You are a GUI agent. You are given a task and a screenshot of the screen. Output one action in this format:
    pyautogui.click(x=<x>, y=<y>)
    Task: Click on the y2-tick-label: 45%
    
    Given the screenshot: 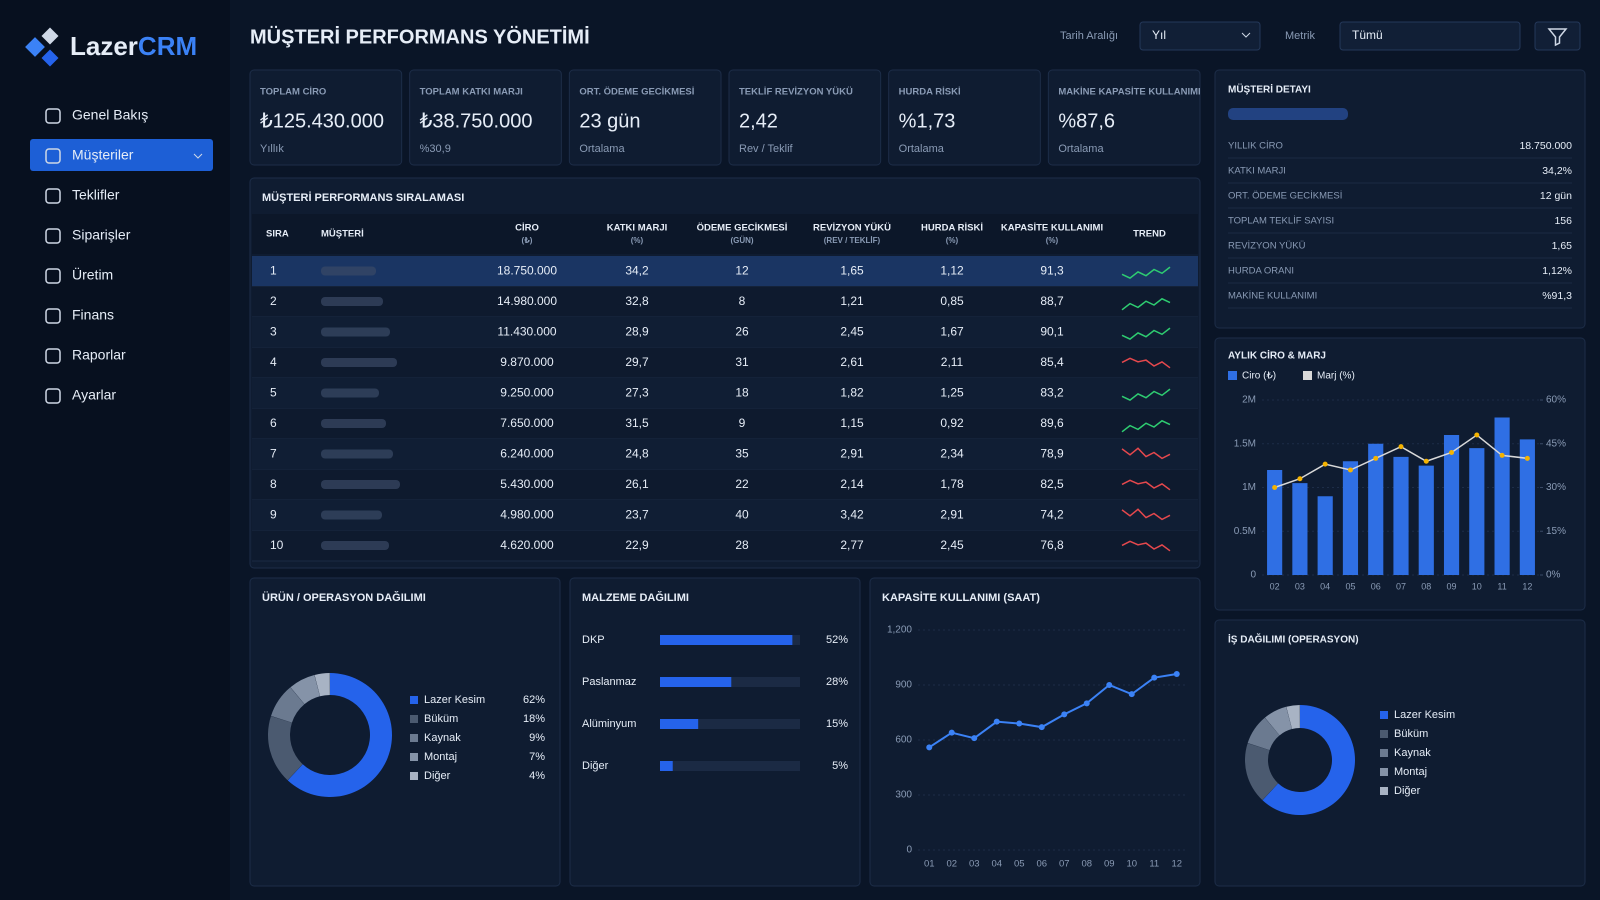 What is the action you would take?
    pyautogui.click(x=1556, y=443)
    